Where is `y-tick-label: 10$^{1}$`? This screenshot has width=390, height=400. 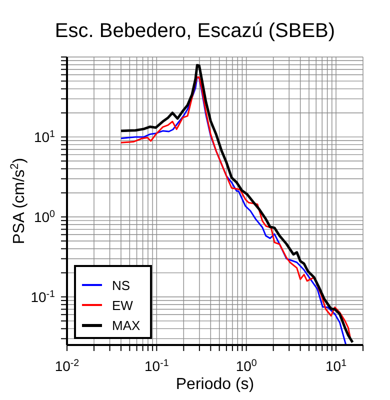 y-tick-label: 10$^{1}$ is located at coordinates (44, 136).